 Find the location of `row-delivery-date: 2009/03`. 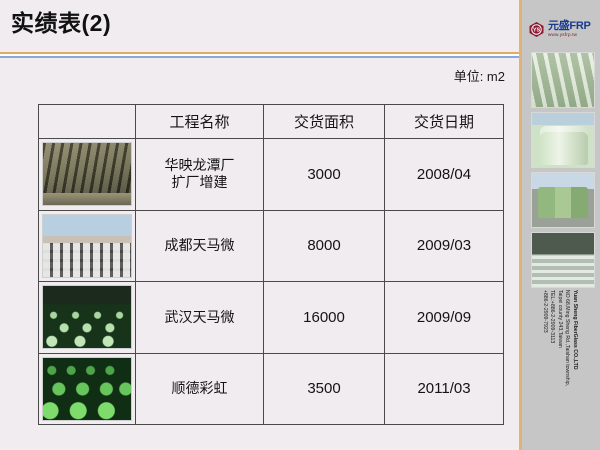

row-delivery-date: 2009/03 is located at coordinates (444, 245).